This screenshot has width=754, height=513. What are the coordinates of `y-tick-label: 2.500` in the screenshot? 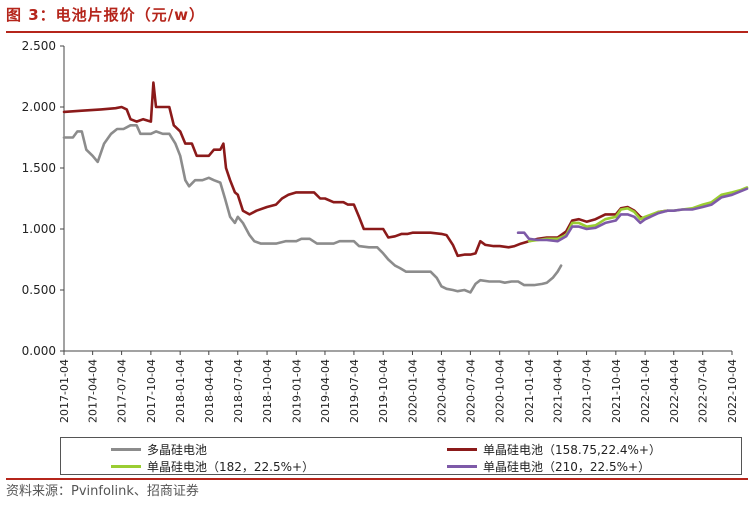 It's located at (39, 46).